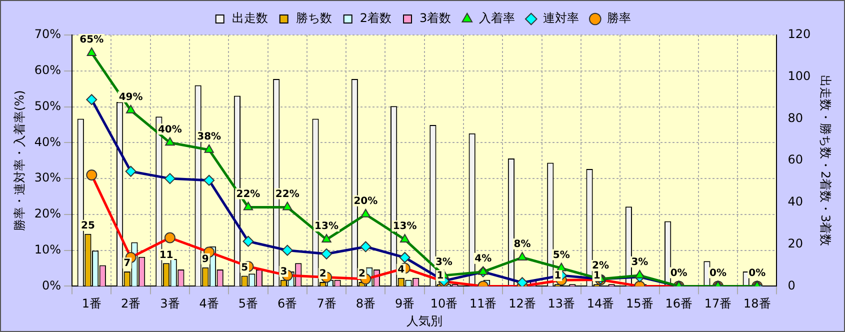  Describe the element at coordinates (795, 201) in the screenshot. I see `y2-tick-label: 40` at that location.